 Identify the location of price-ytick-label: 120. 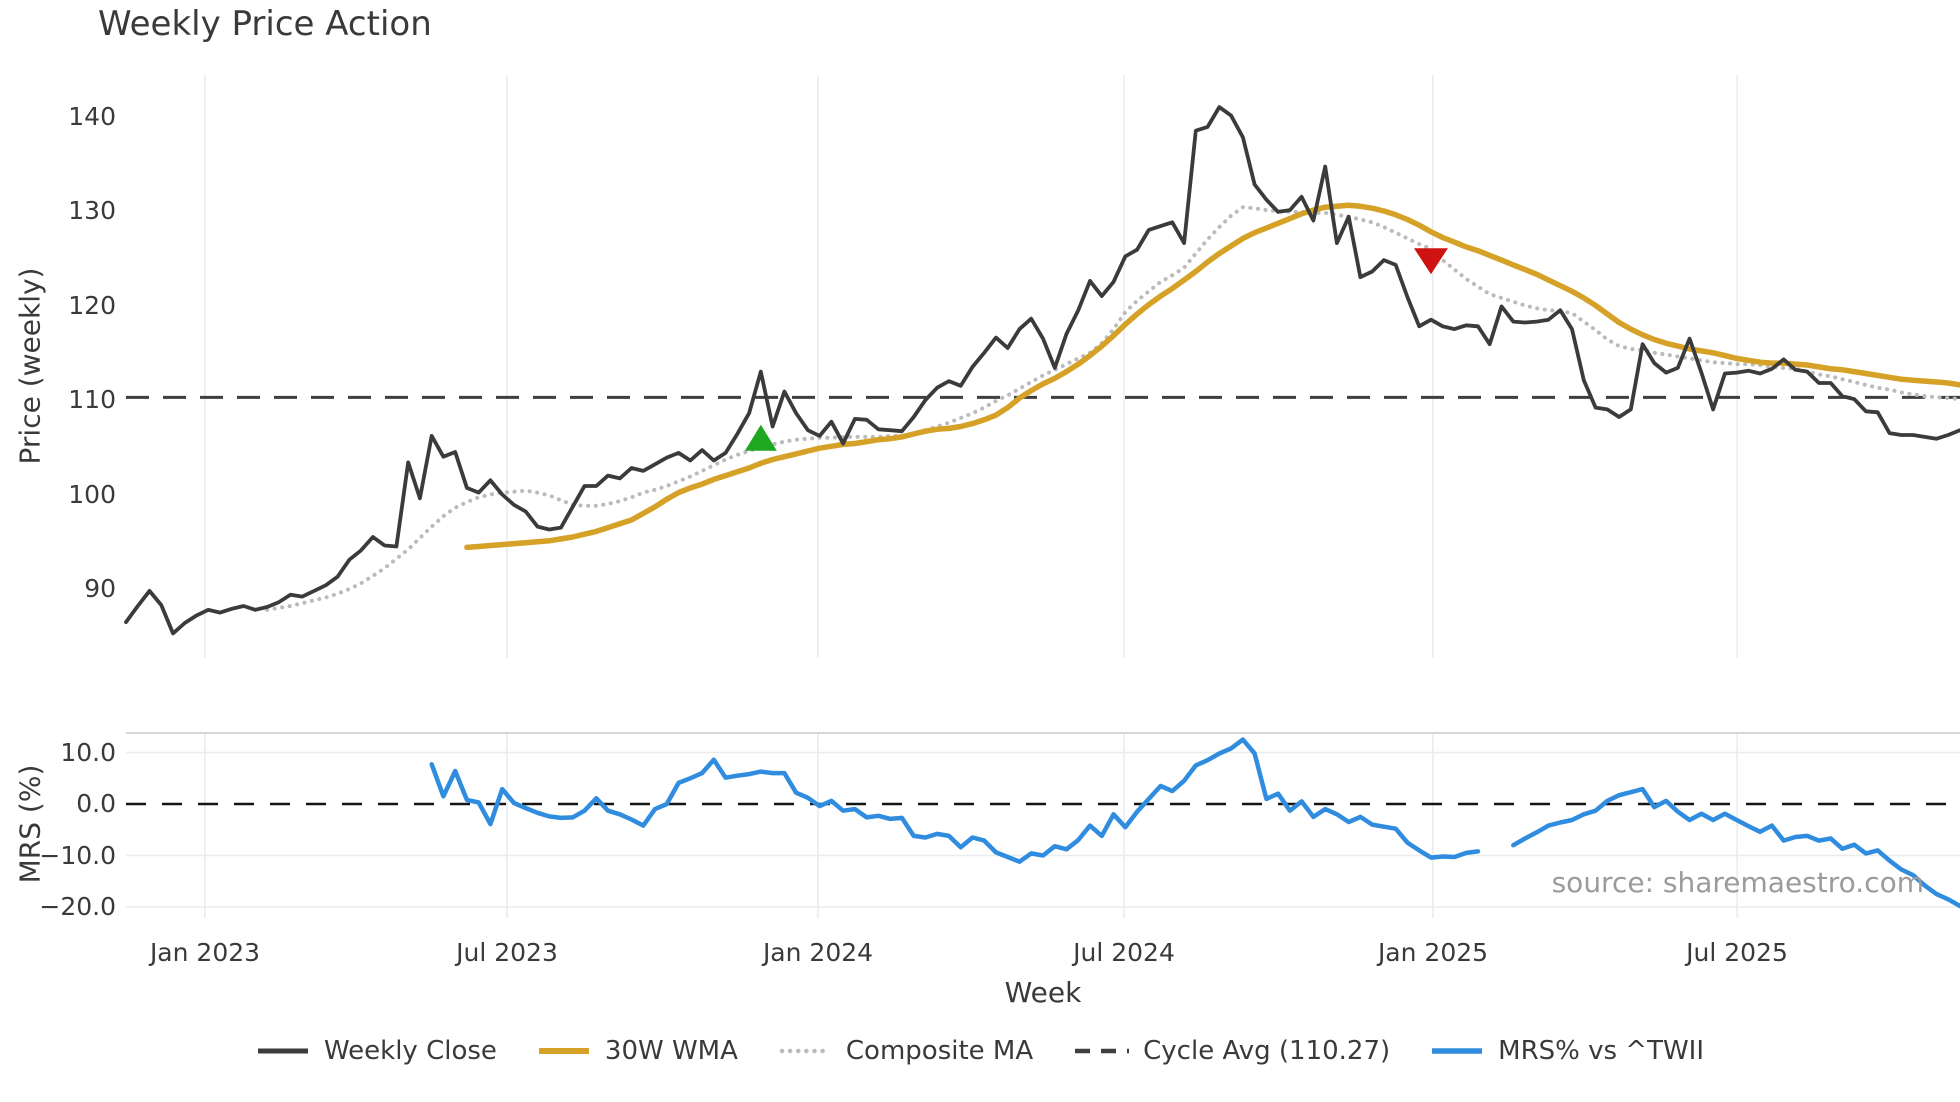
(92, 305).